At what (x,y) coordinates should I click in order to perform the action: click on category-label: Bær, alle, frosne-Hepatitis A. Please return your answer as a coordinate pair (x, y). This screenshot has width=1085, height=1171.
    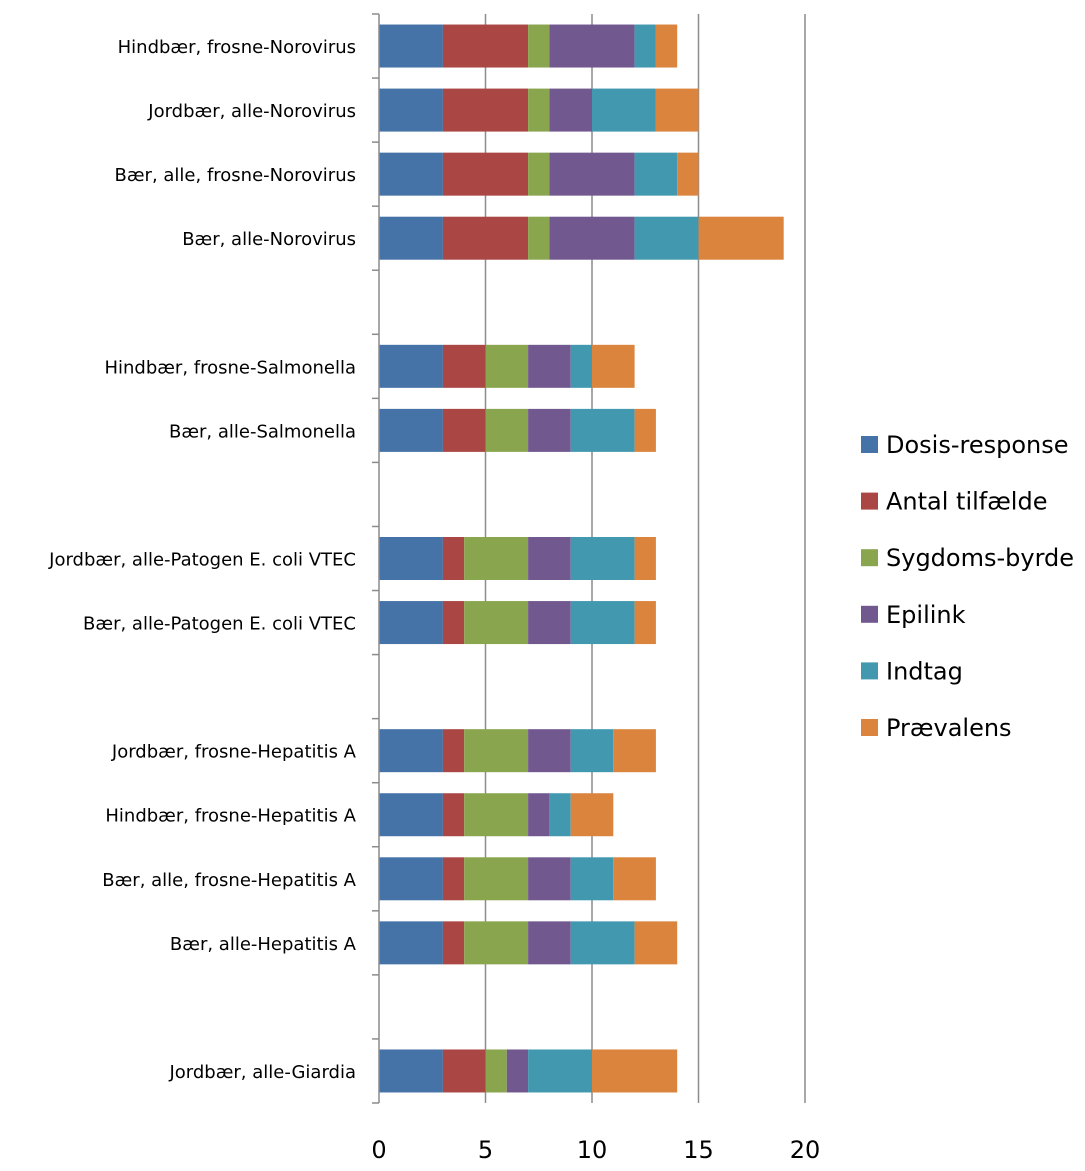
    Looking at the image, I should click on (229, 880).